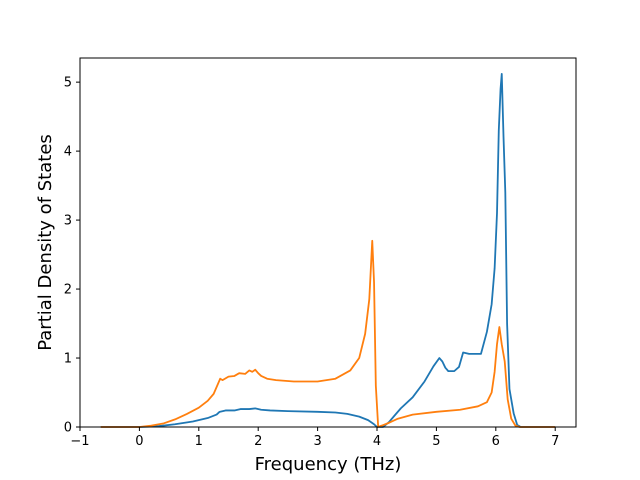  I want to click on y-tick-label: 2, so click(68, 290).